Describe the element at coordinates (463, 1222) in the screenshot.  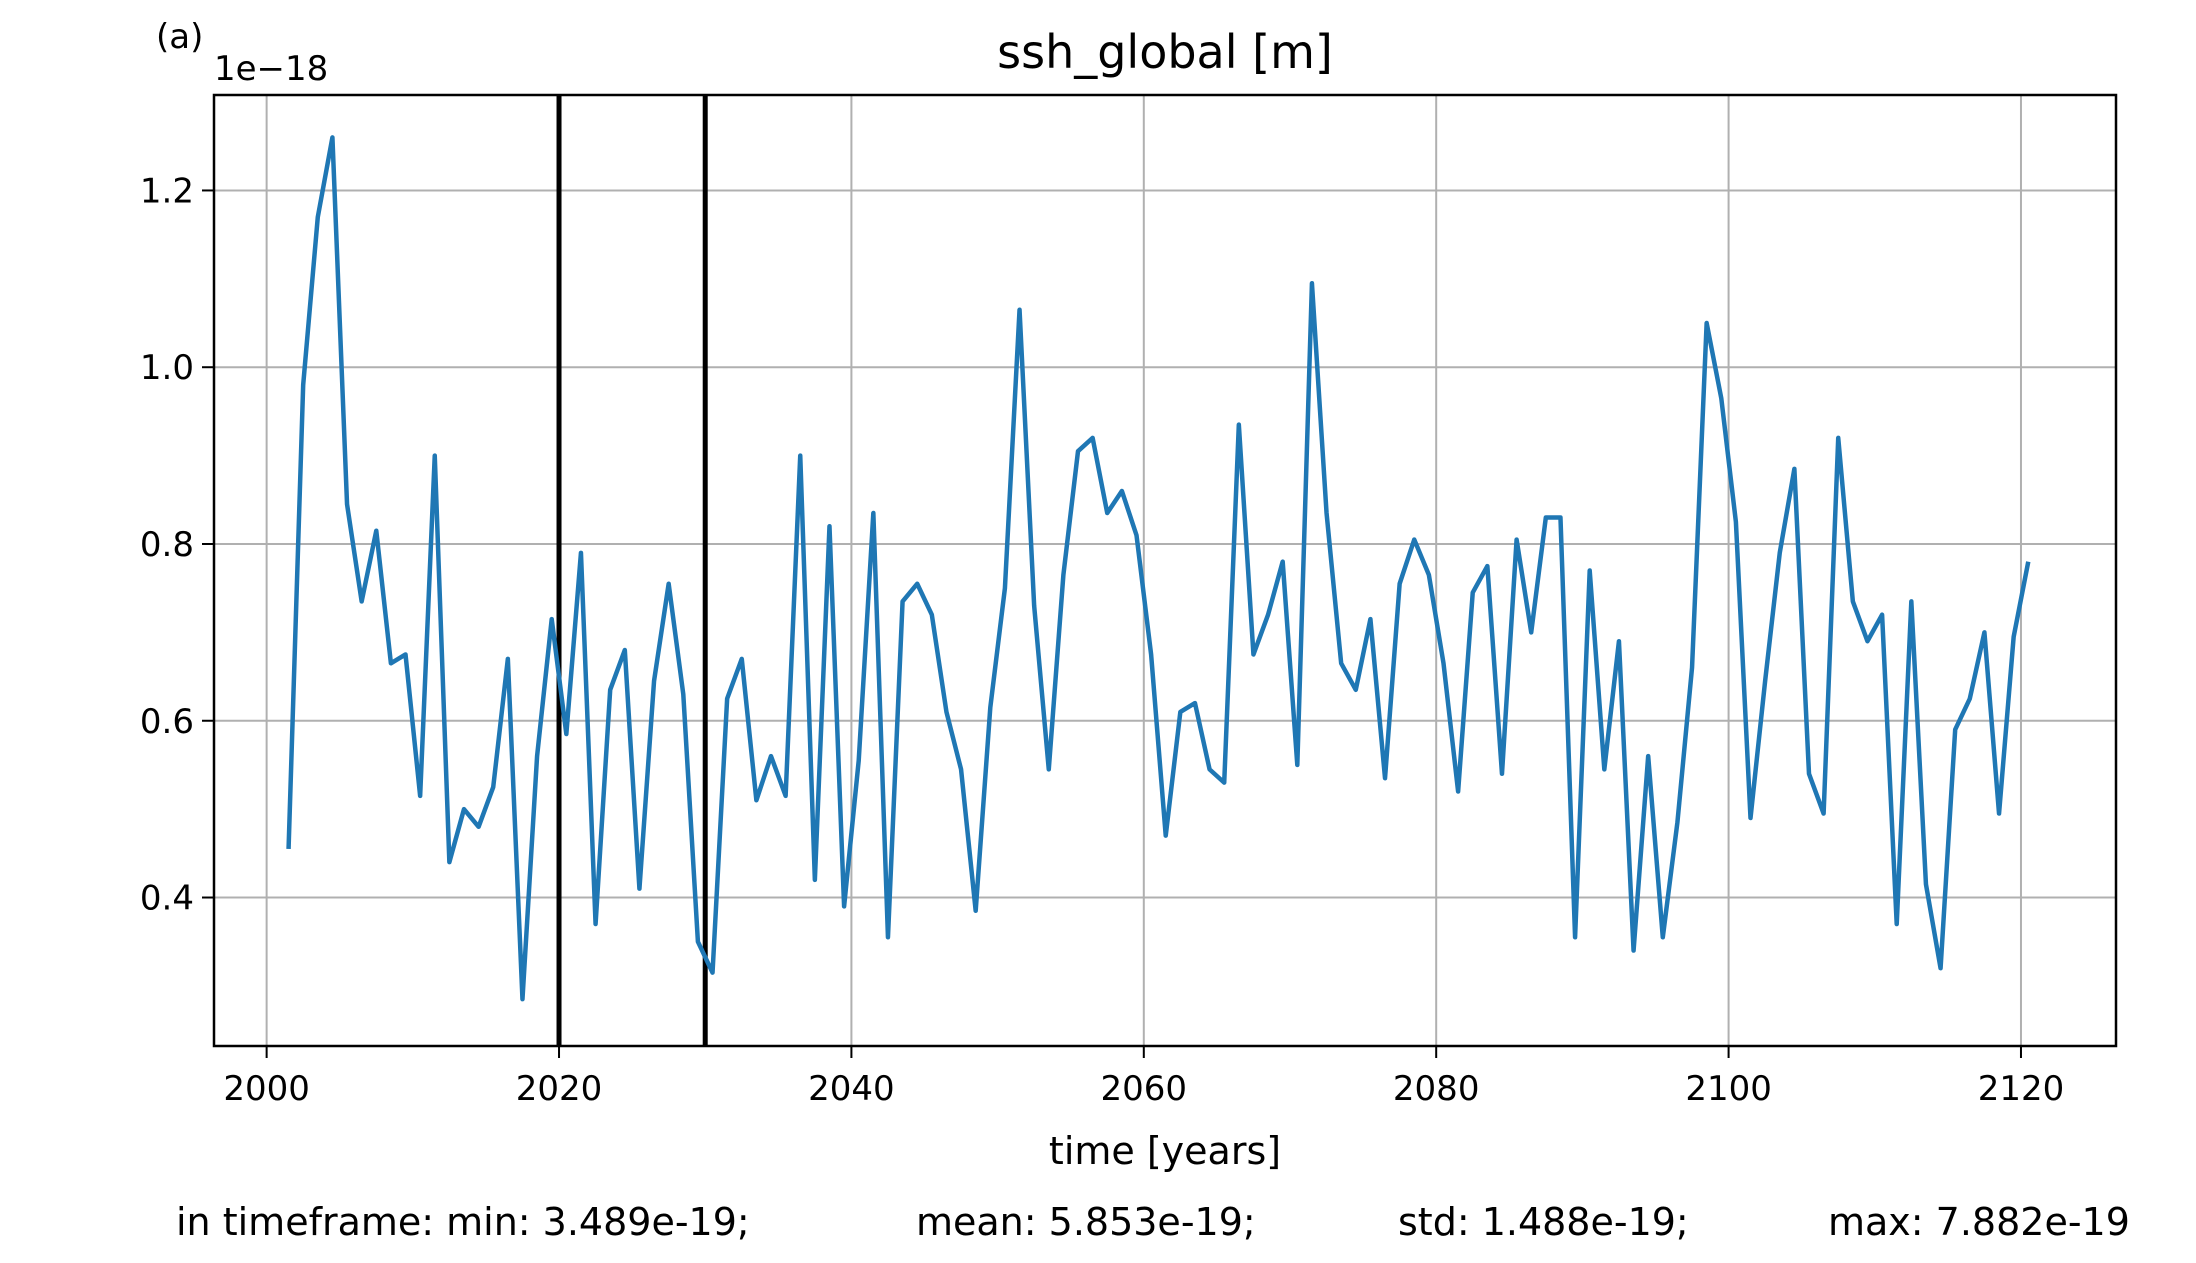
I see `stat-min: in timeframe: min: 3.489e-19;` at that location.